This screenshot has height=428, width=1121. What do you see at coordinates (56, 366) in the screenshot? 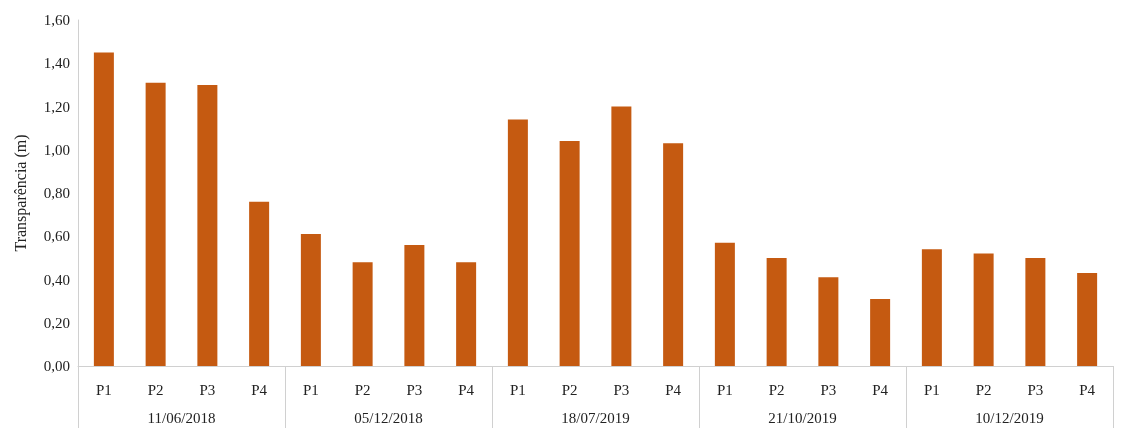
I see `y-tick-label: 0,00` at bounding box center [56, 366].